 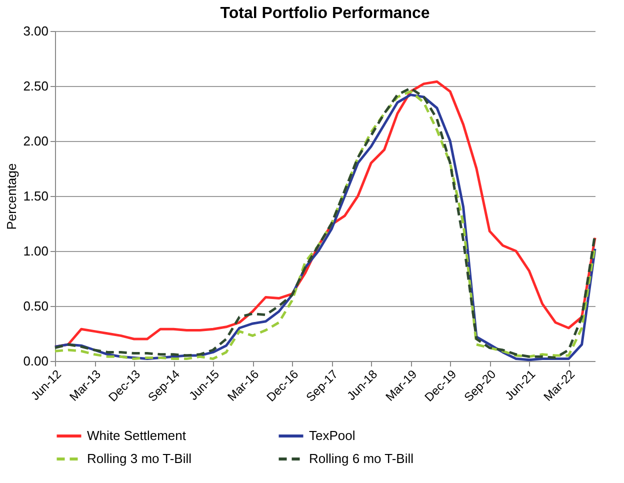 What do you see at coordinates (35, 306) in the screenshot?
I see `y-tick-label: 0.50` at bounding box center [35, 306].